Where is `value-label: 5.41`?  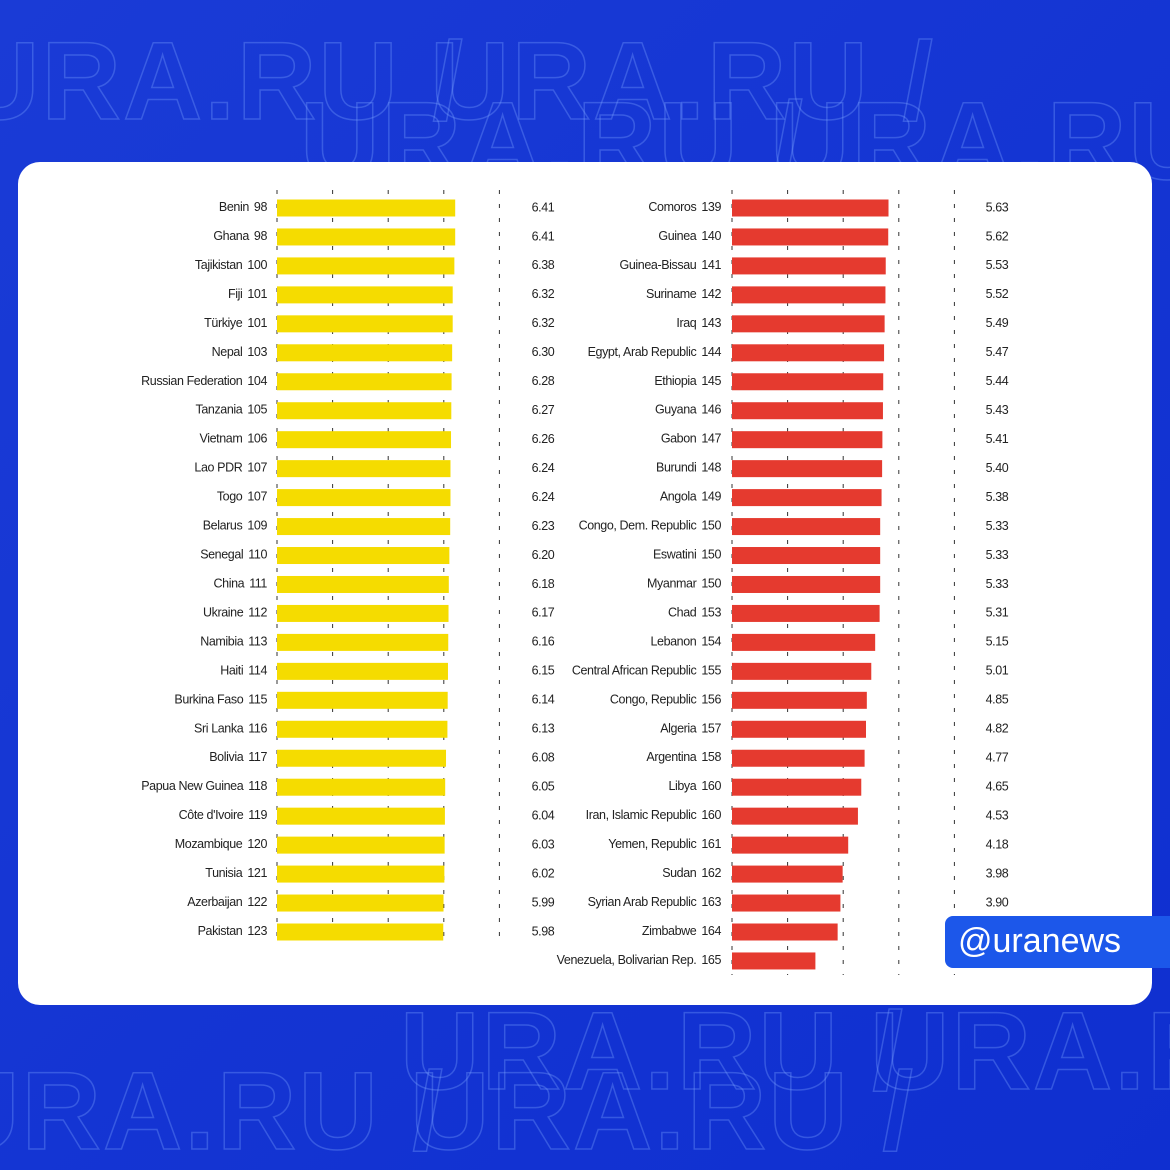
value-label: 5.41 is located at coordinates (997, 439).